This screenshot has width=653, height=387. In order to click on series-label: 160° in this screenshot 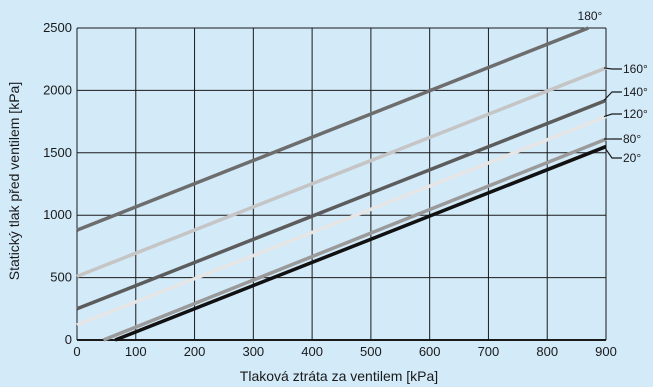, I will do `click(635, 69)`.